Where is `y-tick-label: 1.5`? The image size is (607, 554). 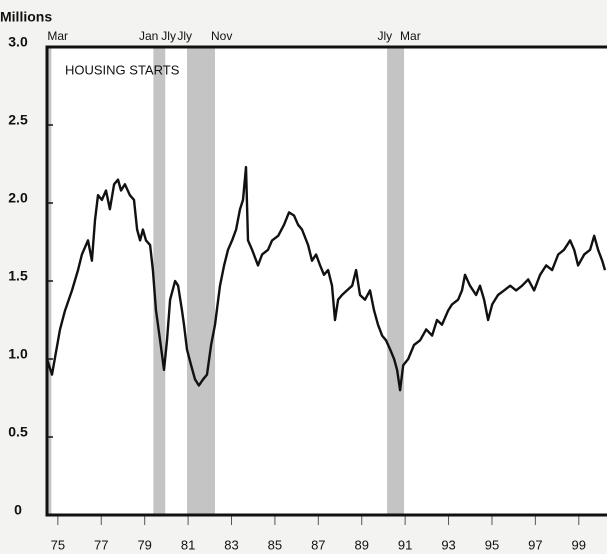 y-tick-label: 1.5 is located at coordinates (18, 276).